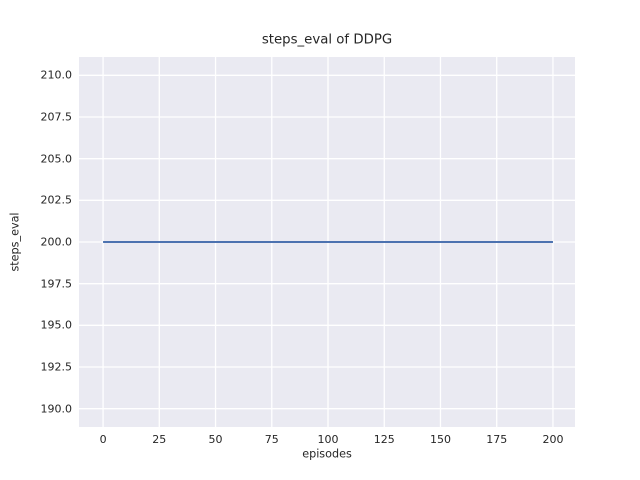 The height and width of the screenshot is (480, 640). Describe the element at coordinates (56, 284) in the screenshot. I see `y-tick-label: 197.5` at that location.